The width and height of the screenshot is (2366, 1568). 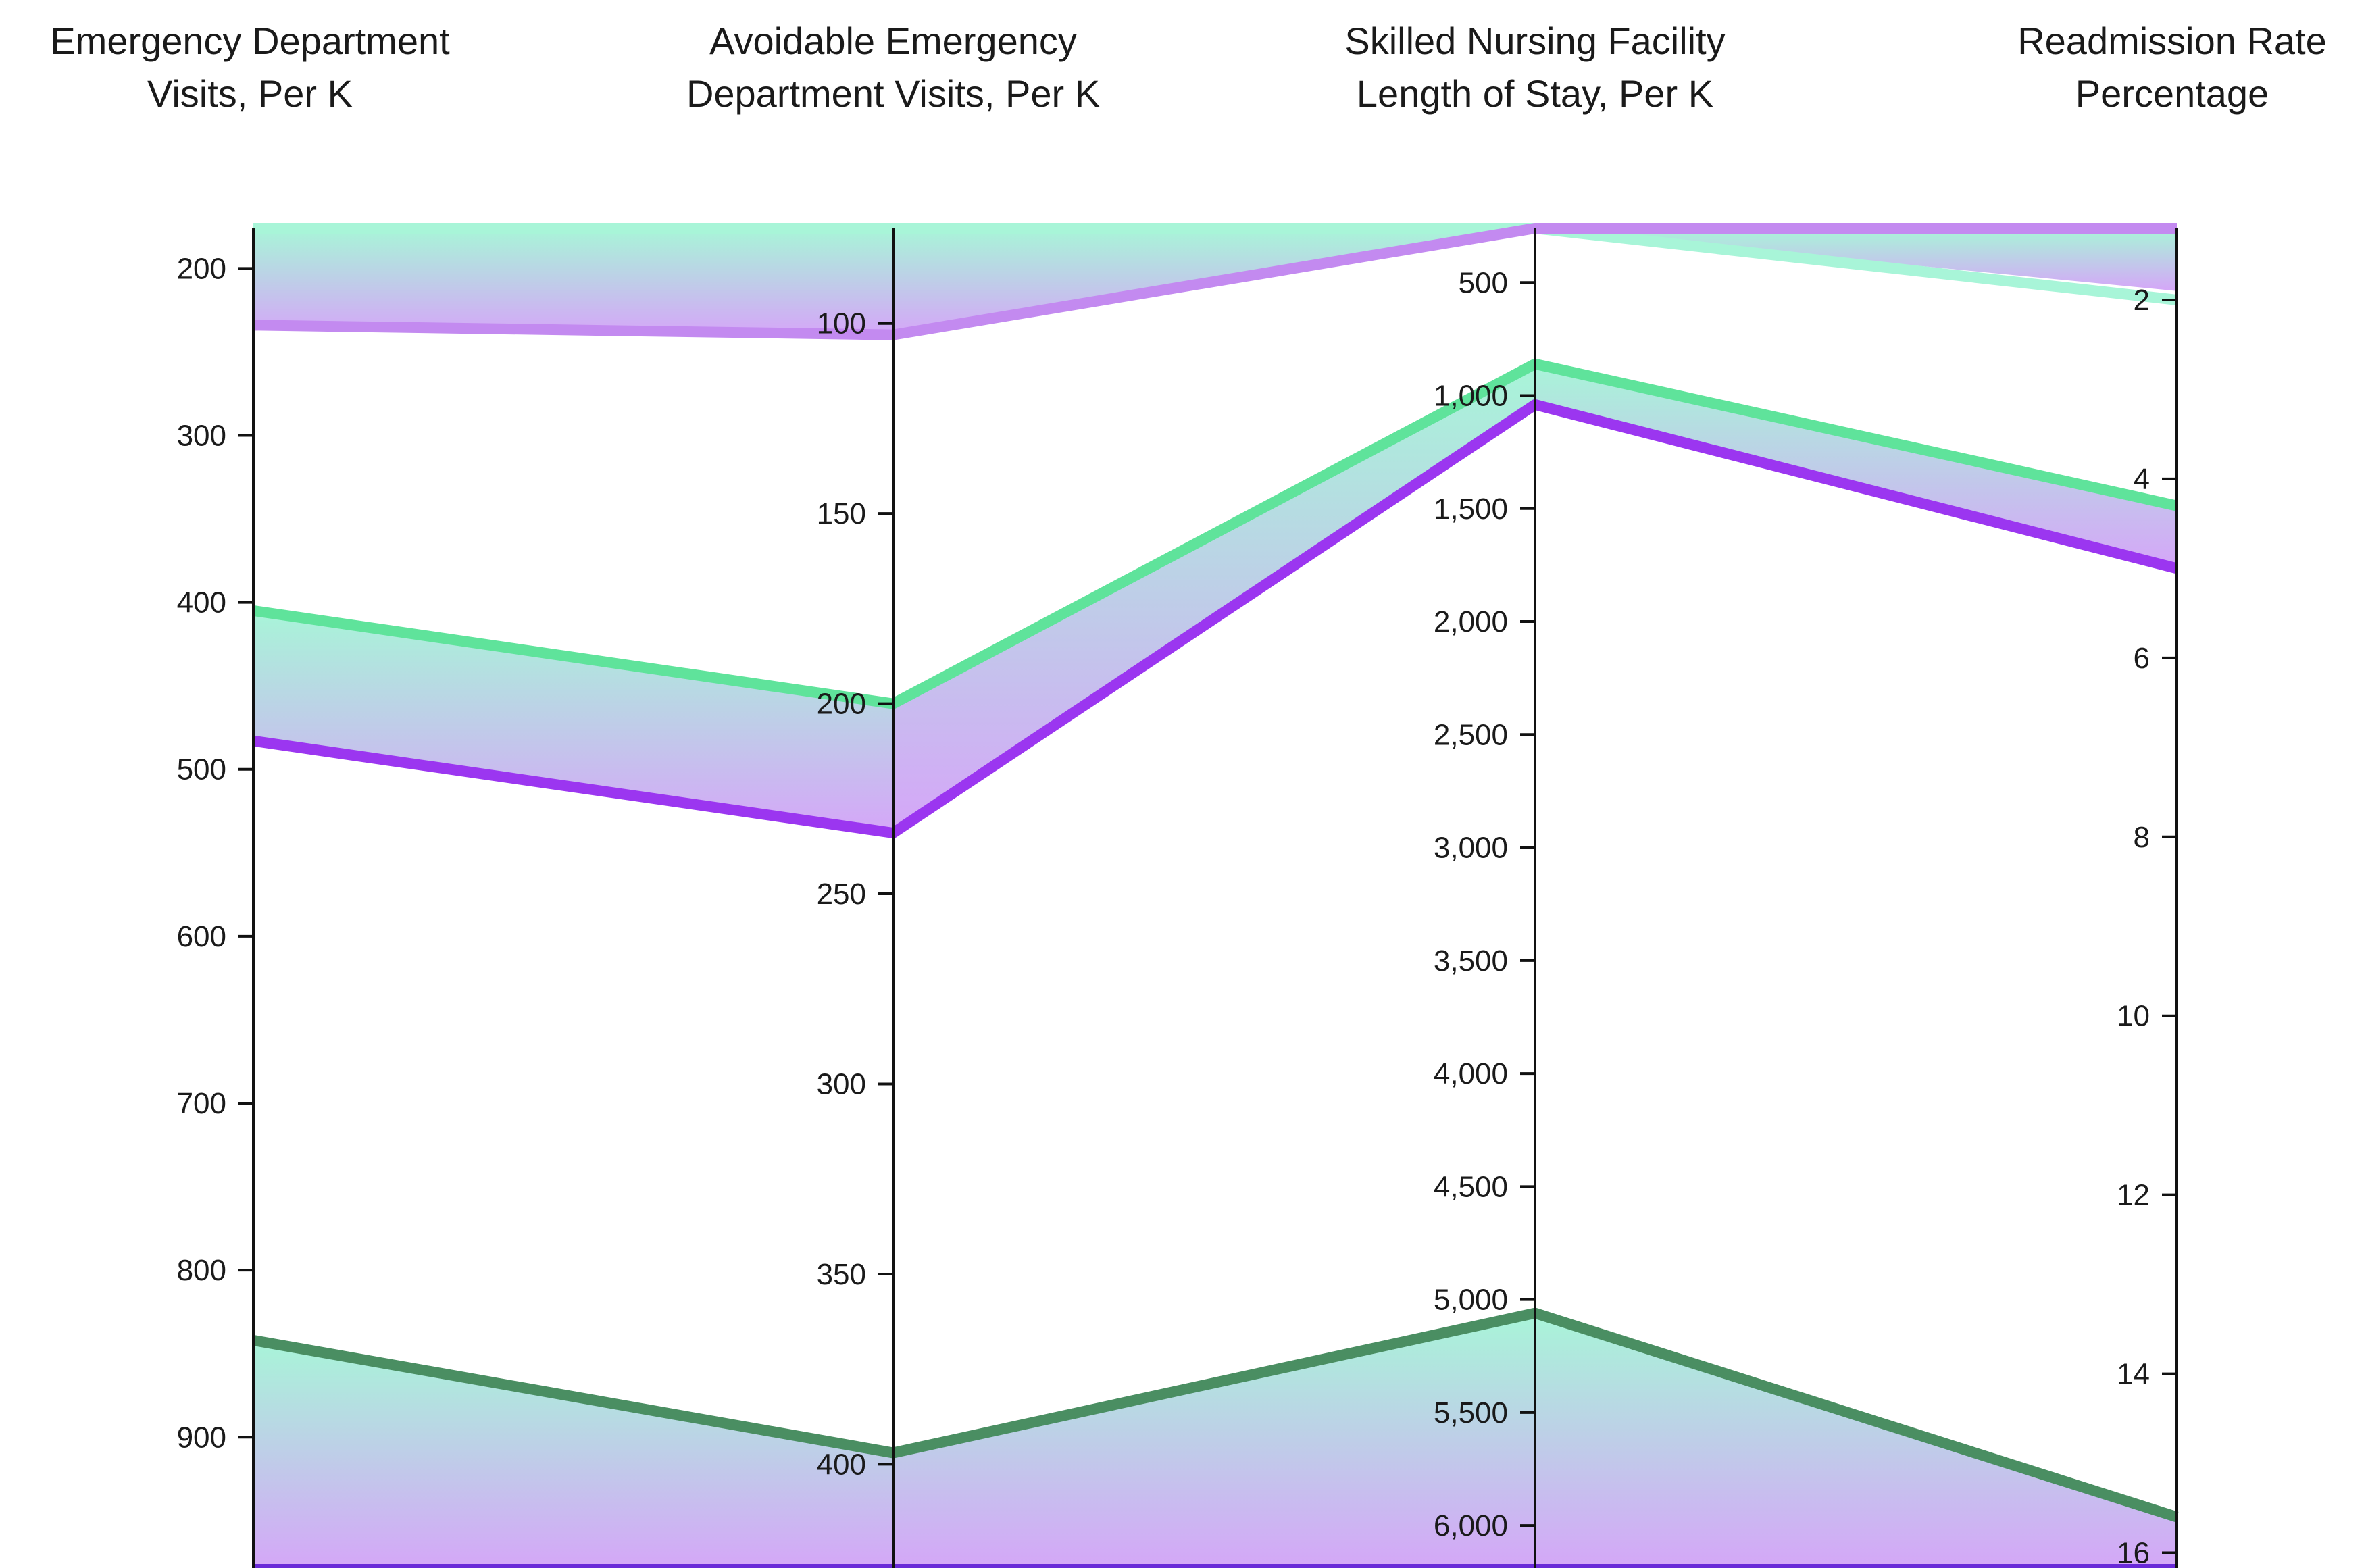 I want to click on tick-label: 3,500, so click(x=1471, y=961).